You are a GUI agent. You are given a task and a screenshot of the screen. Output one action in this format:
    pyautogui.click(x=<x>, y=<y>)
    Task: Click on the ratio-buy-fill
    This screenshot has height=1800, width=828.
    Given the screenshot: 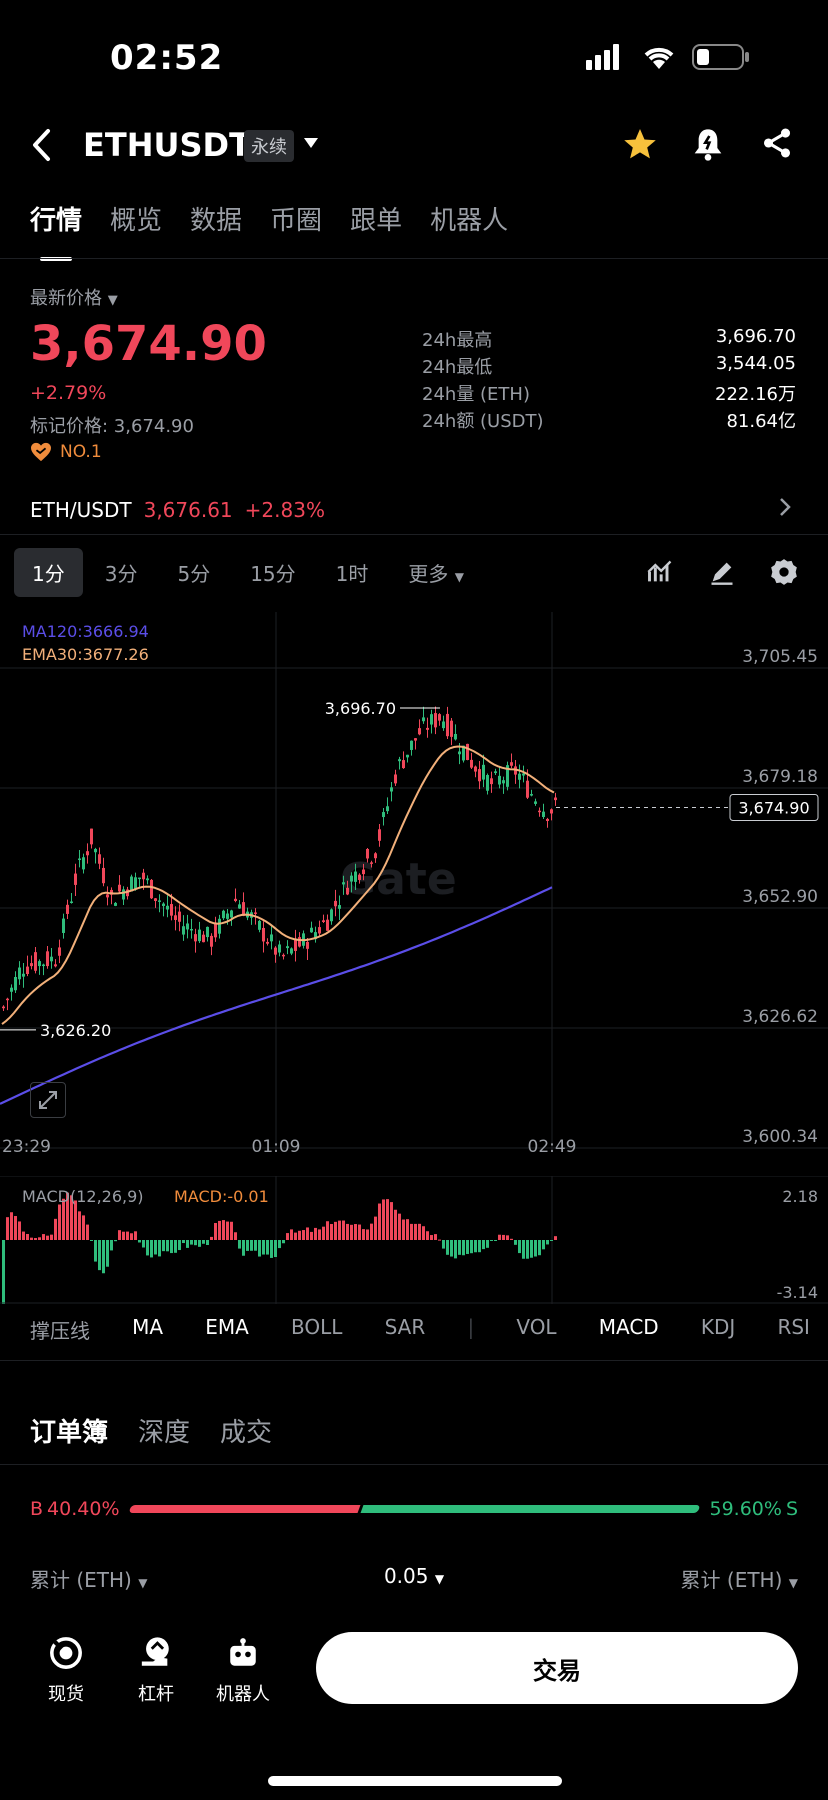 What is the action you would take?
    pyautogui.click(x=244, y=1509)
    